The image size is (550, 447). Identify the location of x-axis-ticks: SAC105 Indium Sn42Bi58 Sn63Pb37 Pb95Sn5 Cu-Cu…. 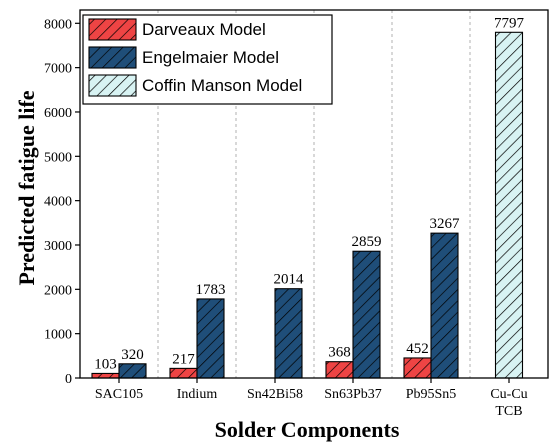
(311, 398).